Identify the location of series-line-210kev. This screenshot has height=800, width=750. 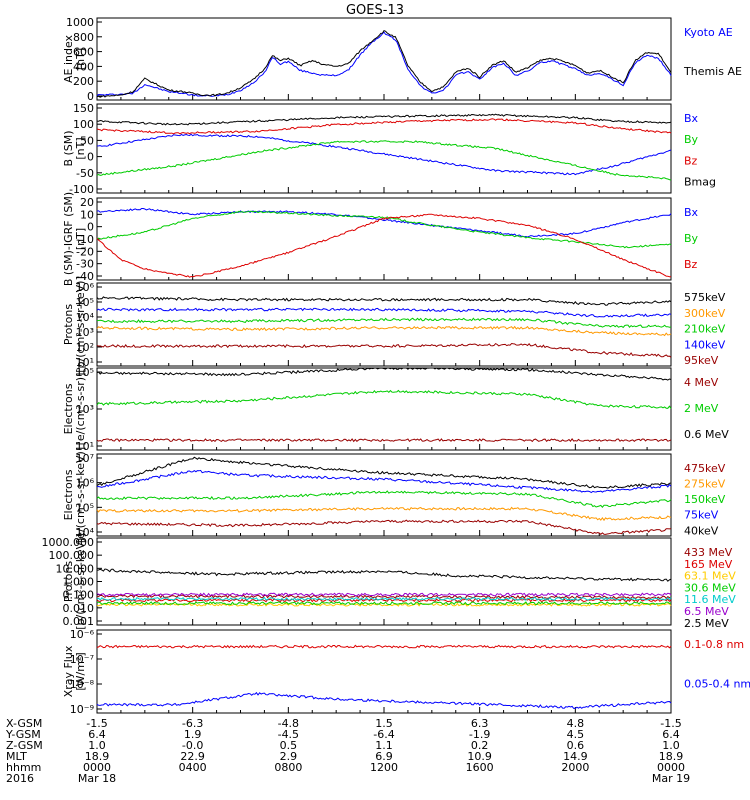
(384, 323).